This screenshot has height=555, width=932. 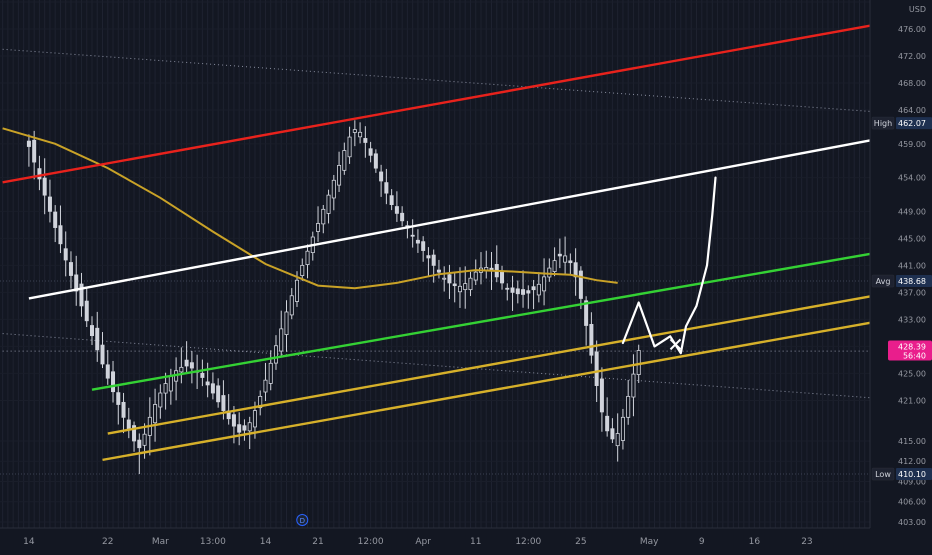 I want to click on price-tick-label: 437.00, so click(x=912, y=292).